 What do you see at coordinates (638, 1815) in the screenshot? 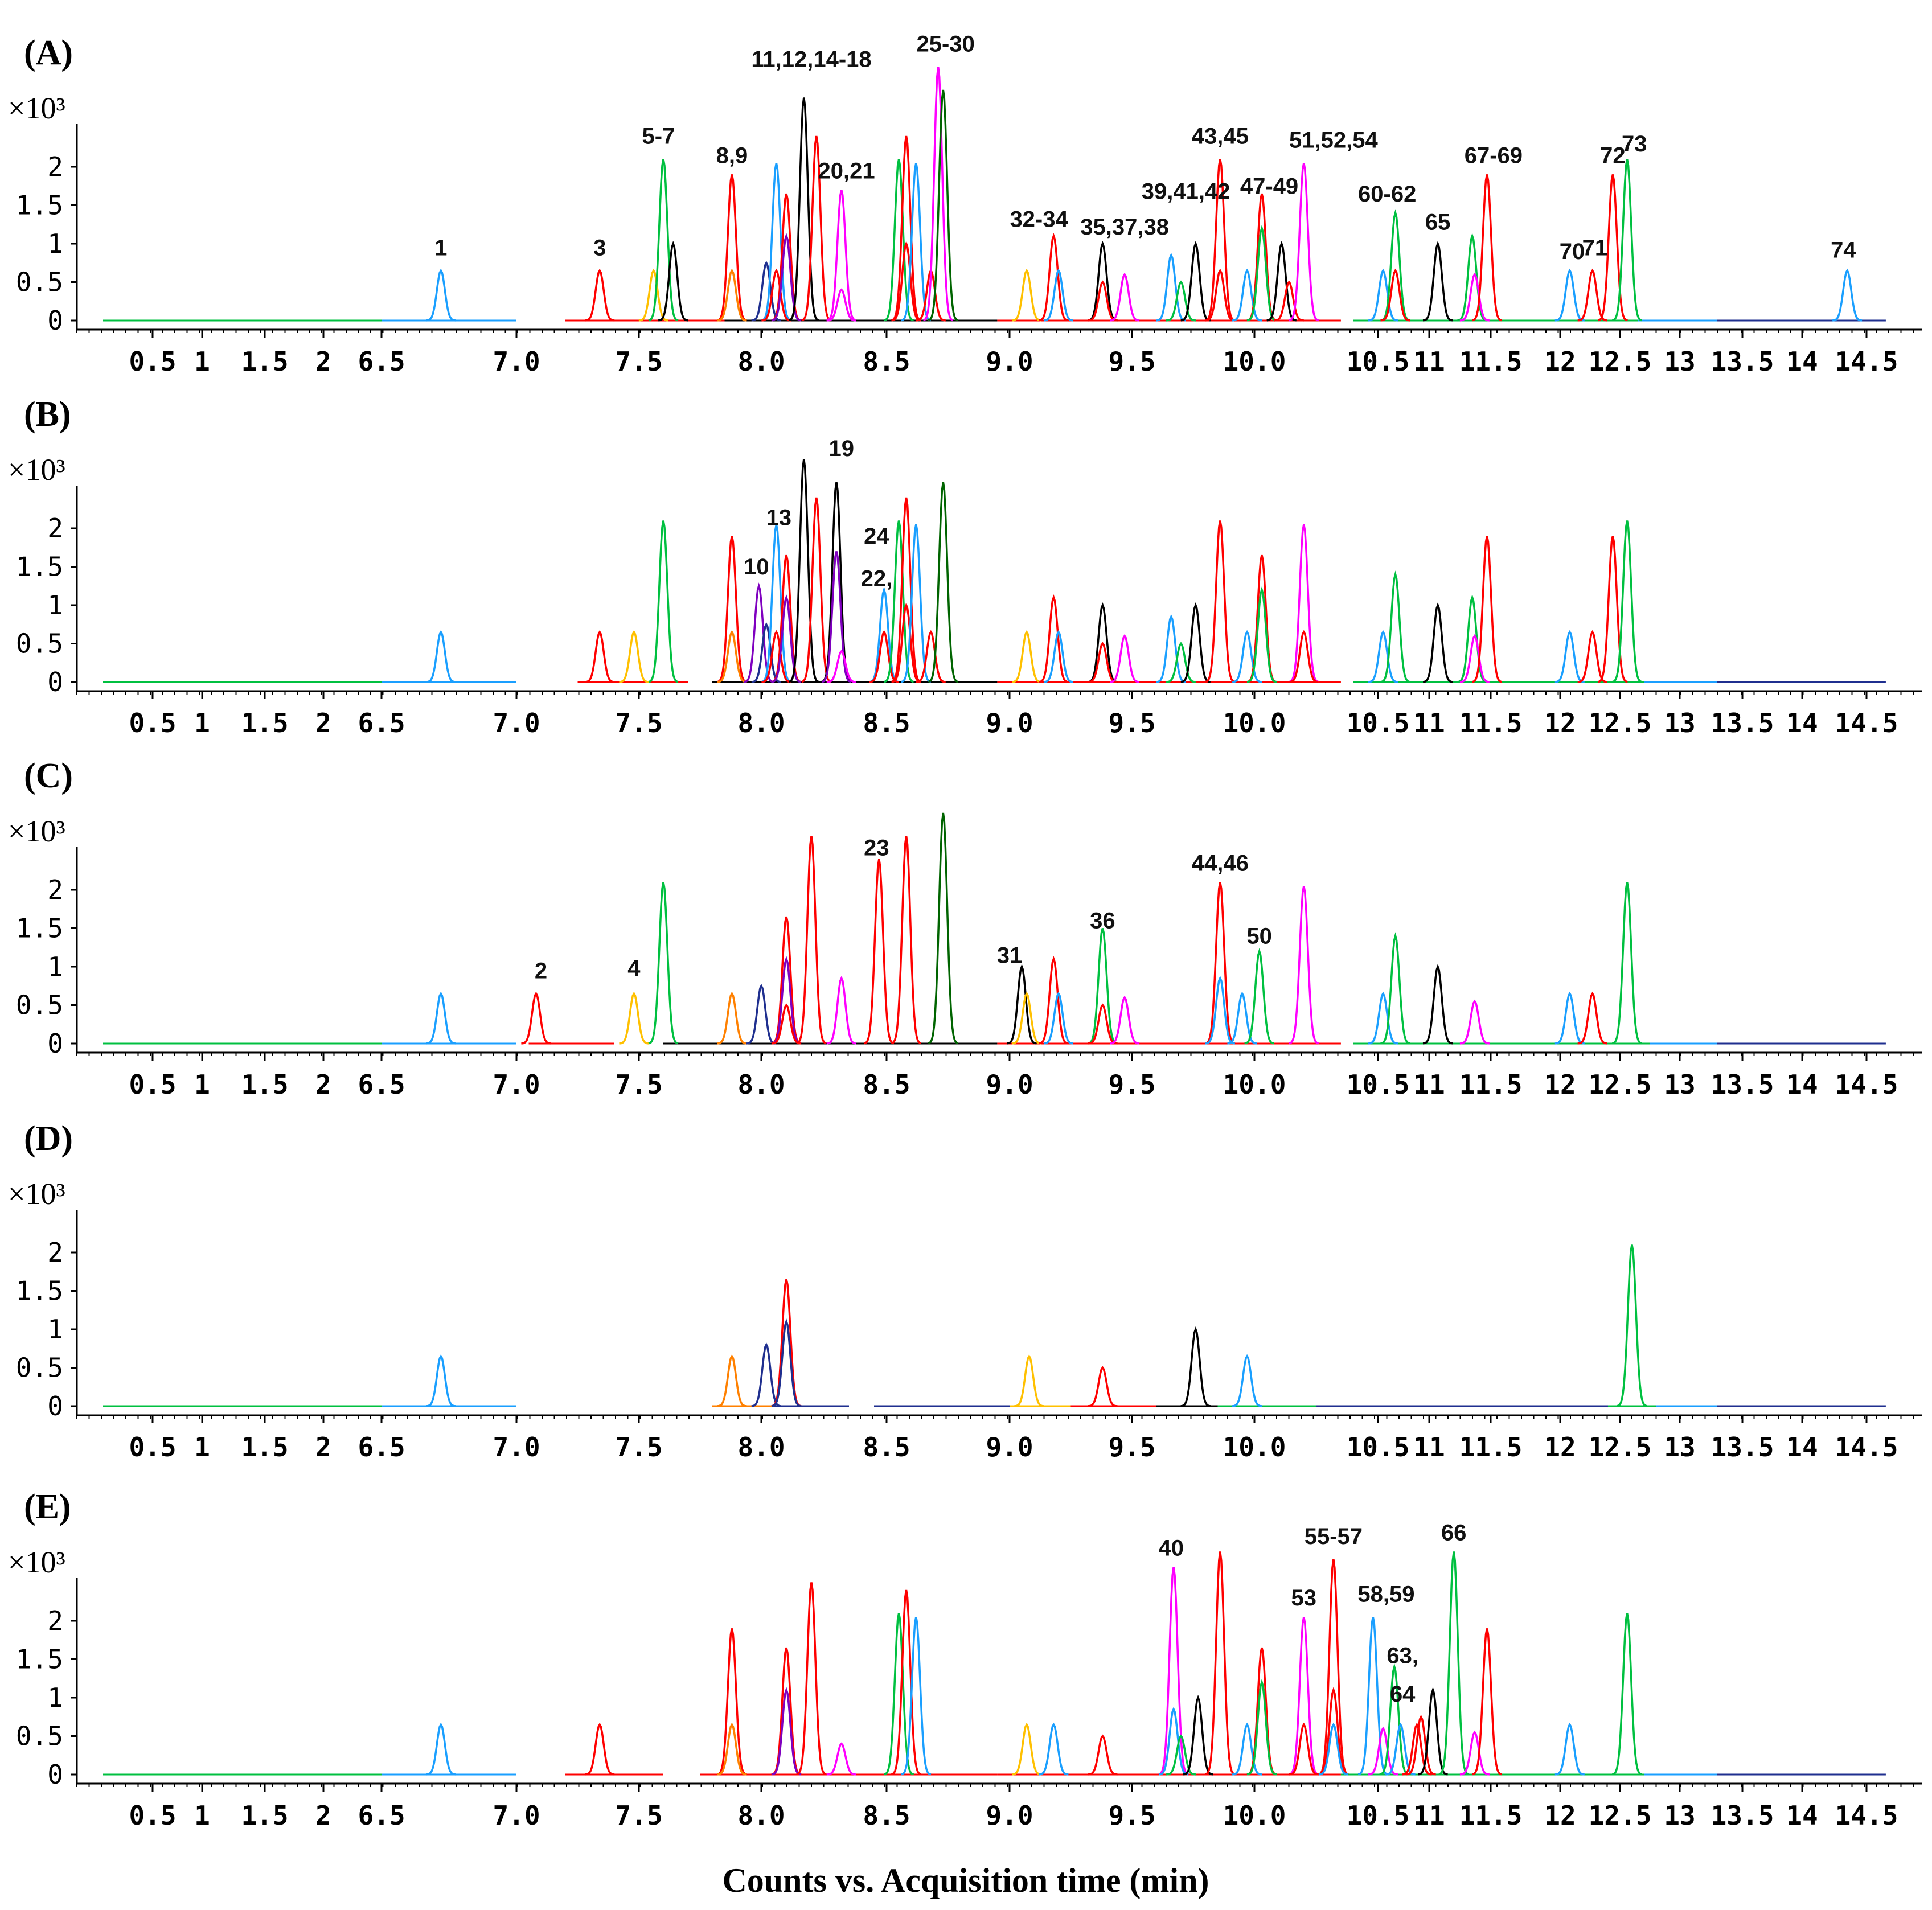
I see `x-tick-label: 7.5` at bounding box center [638, 1815].